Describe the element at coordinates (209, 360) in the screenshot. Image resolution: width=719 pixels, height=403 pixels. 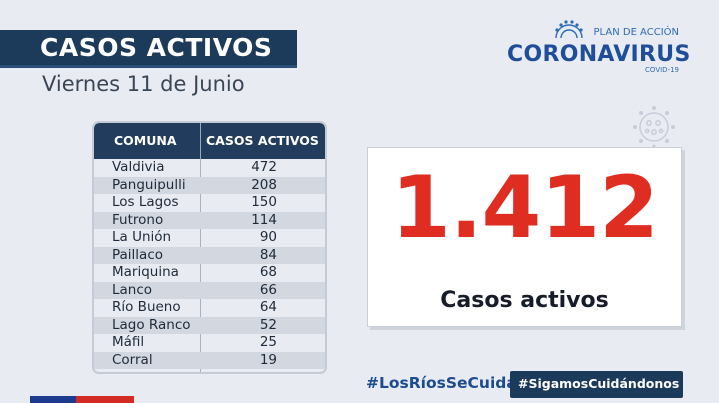
I see `table-row: Corral 19` at that location.